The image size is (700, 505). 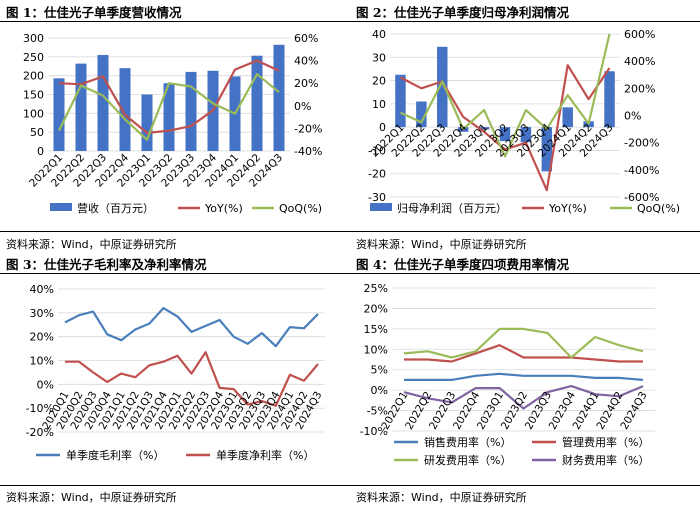 I want to click on legend-label: 财务费用率（%）, so click(x=605, y=460).